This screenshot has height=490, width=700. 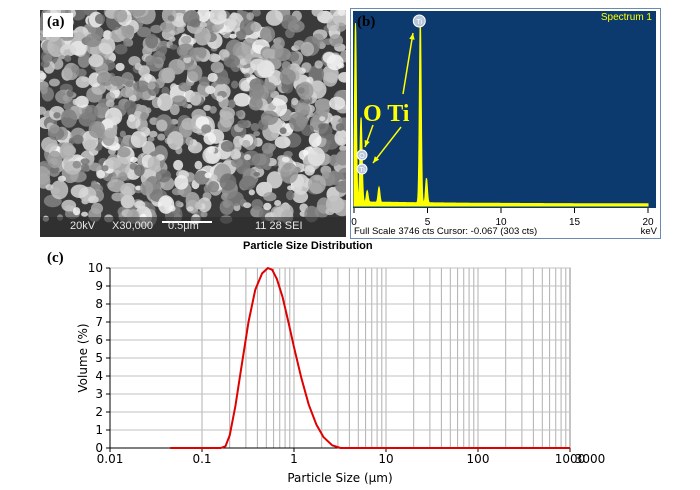 What do you see at coordinates (590, 459) in the screenshot?
I see `psd-x-tick-label: 3000` at bounding box center [590, 459].